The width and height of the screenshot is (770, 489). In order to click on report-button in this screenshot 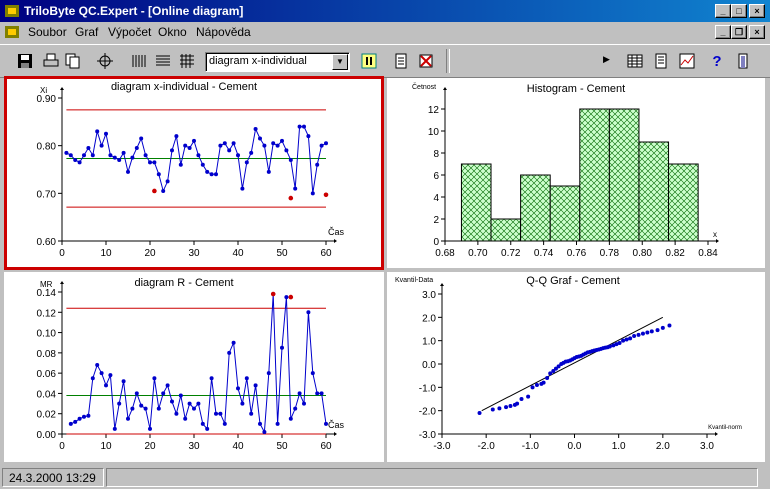, I will do `click(401, 61)`.